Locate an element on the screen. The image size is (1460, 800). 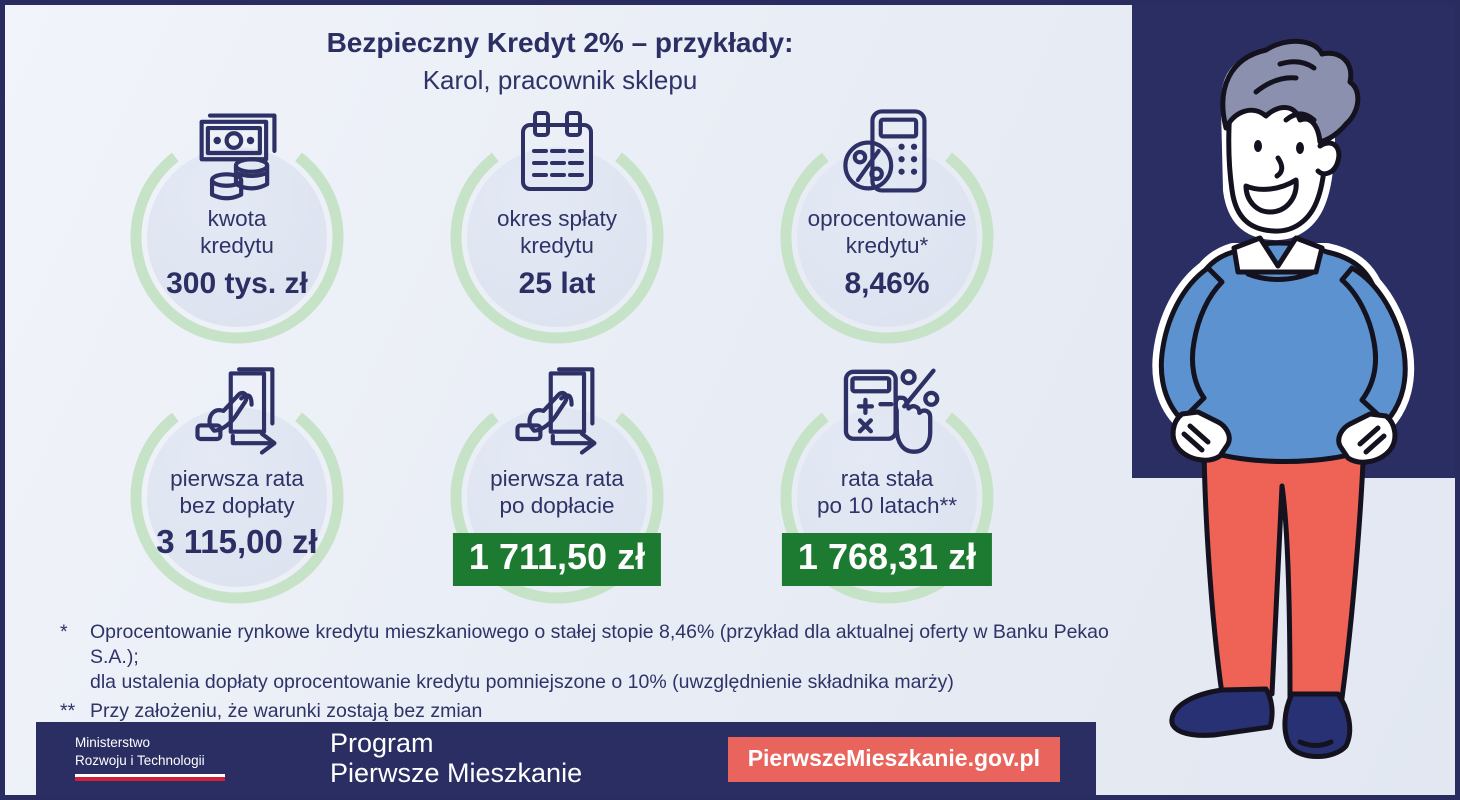
stat-value: 25 lat is located at coordinates (557, 283).